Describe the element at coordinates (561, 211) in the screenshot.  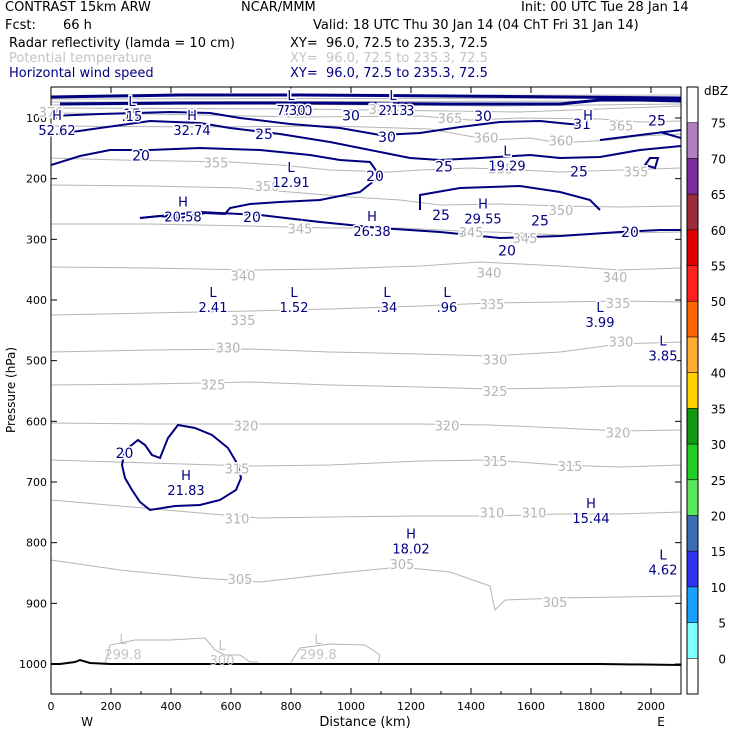
I see `theta-contour-label: 350` at that location.